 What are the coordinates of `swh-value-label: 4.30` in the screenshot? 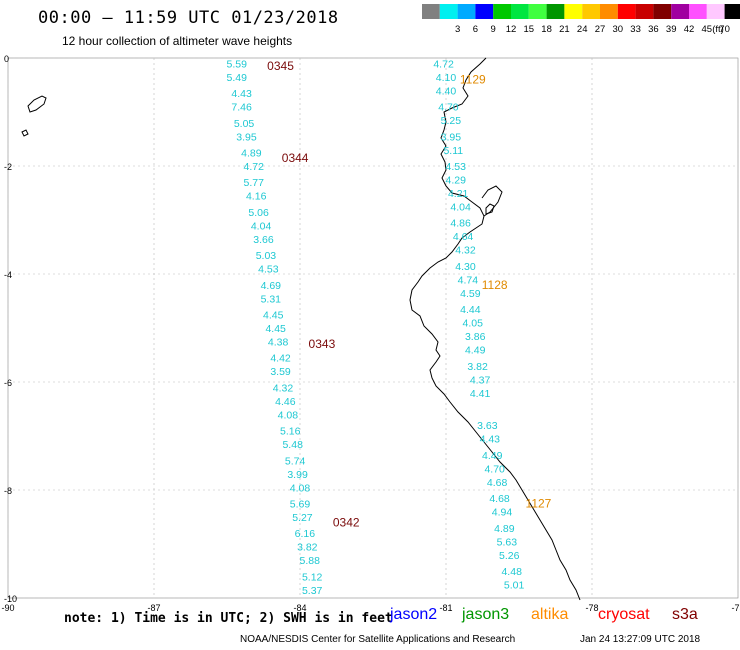 It's located at (465, 267).